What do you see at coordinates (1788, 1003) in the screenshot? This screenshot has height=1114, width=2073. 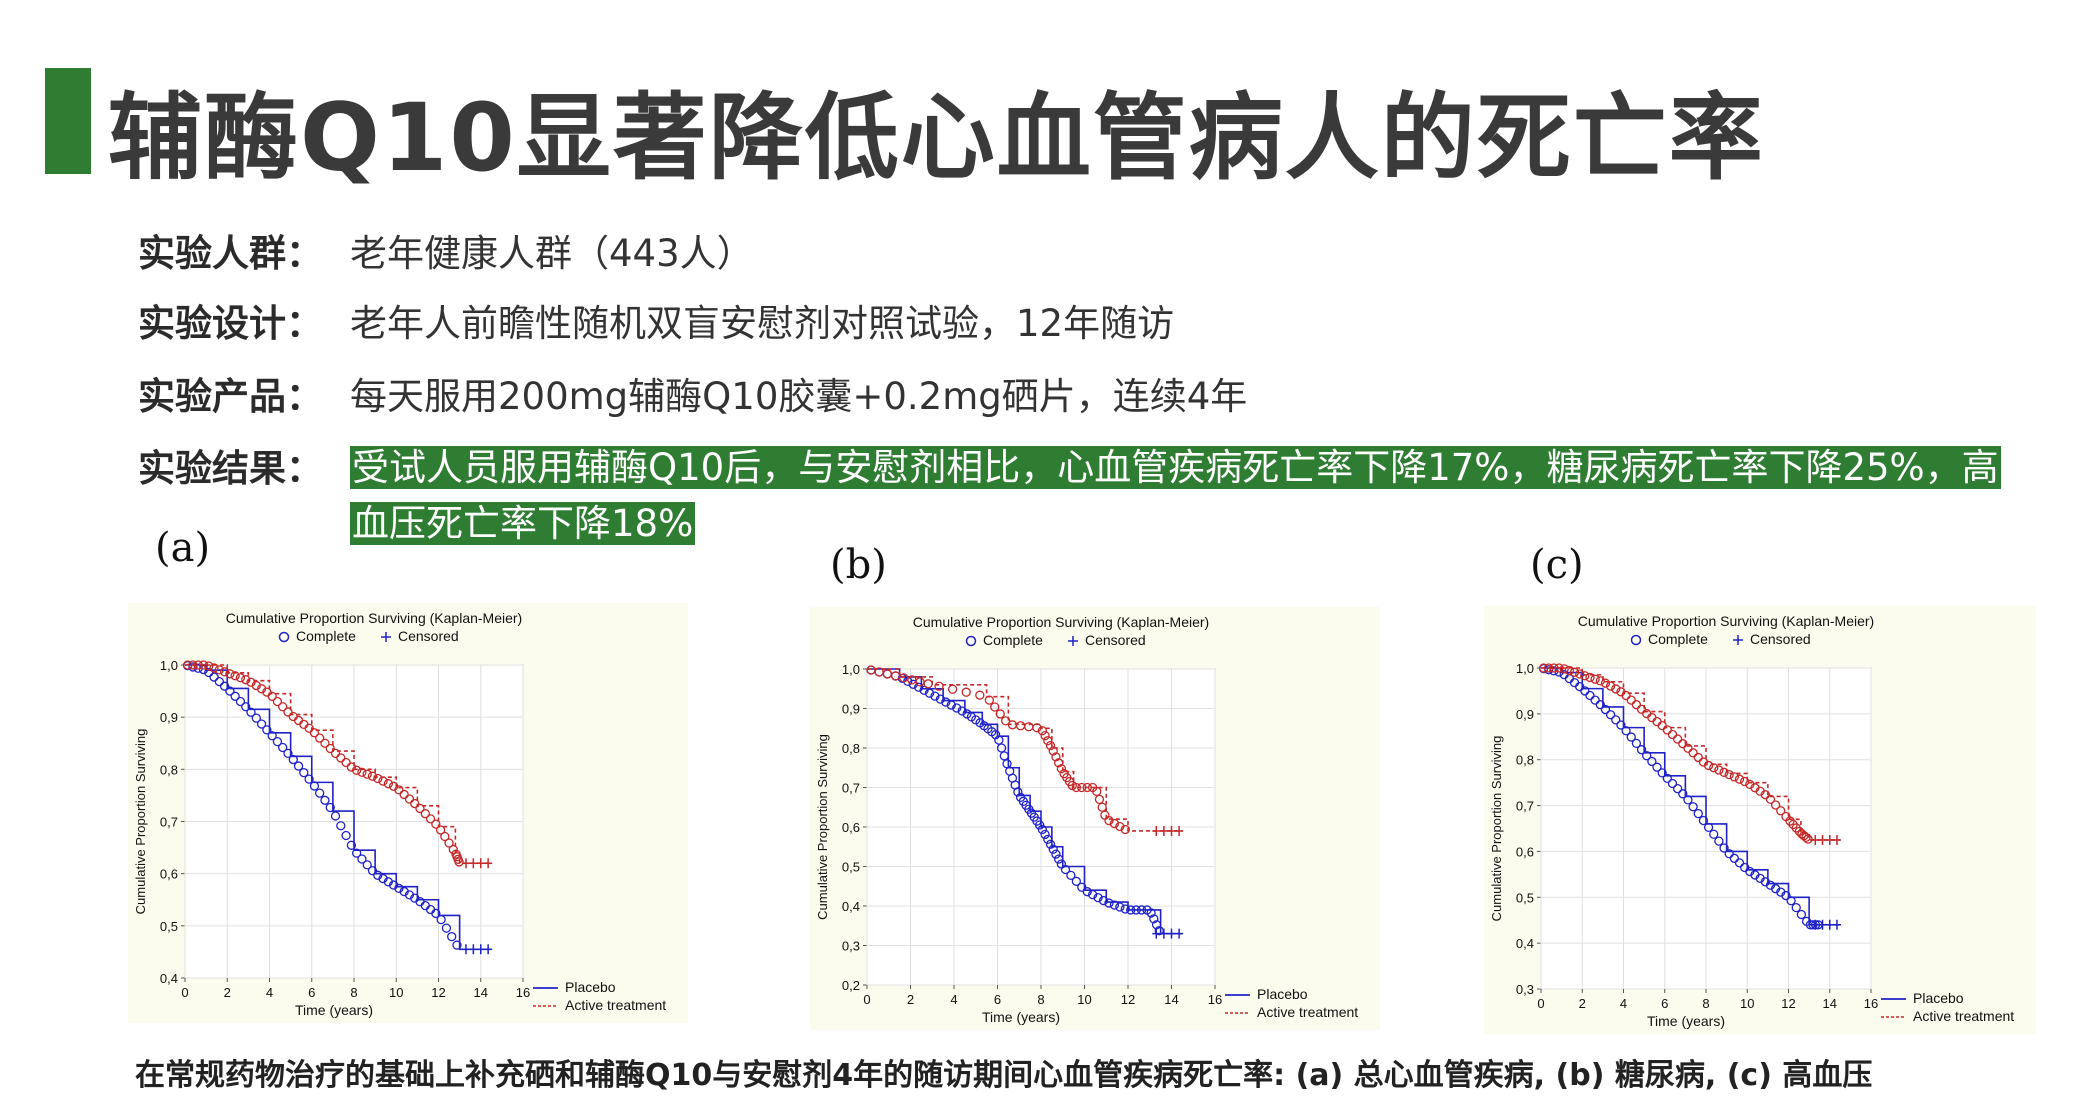 I see `x-tick-label: 12` at bounding box center [1788, 1003].